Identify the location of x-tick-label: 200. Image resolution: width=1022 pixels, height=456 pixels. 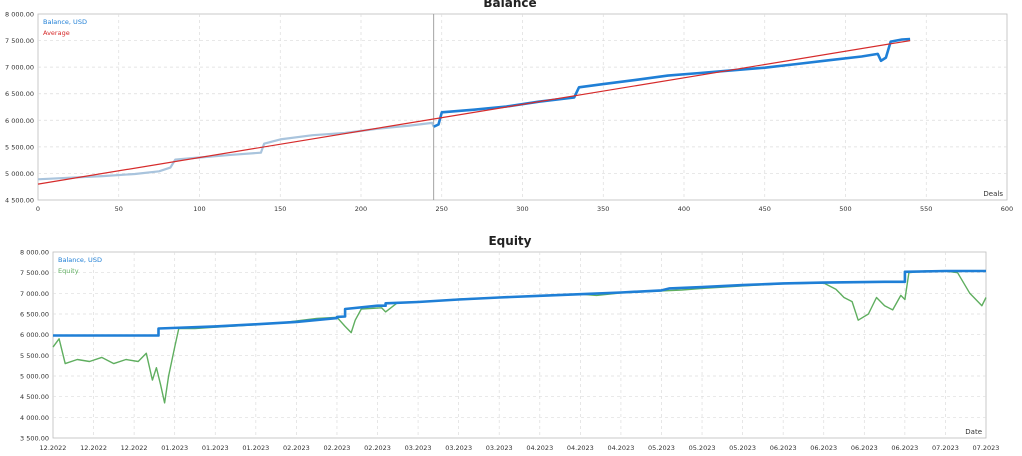
(361, 209).